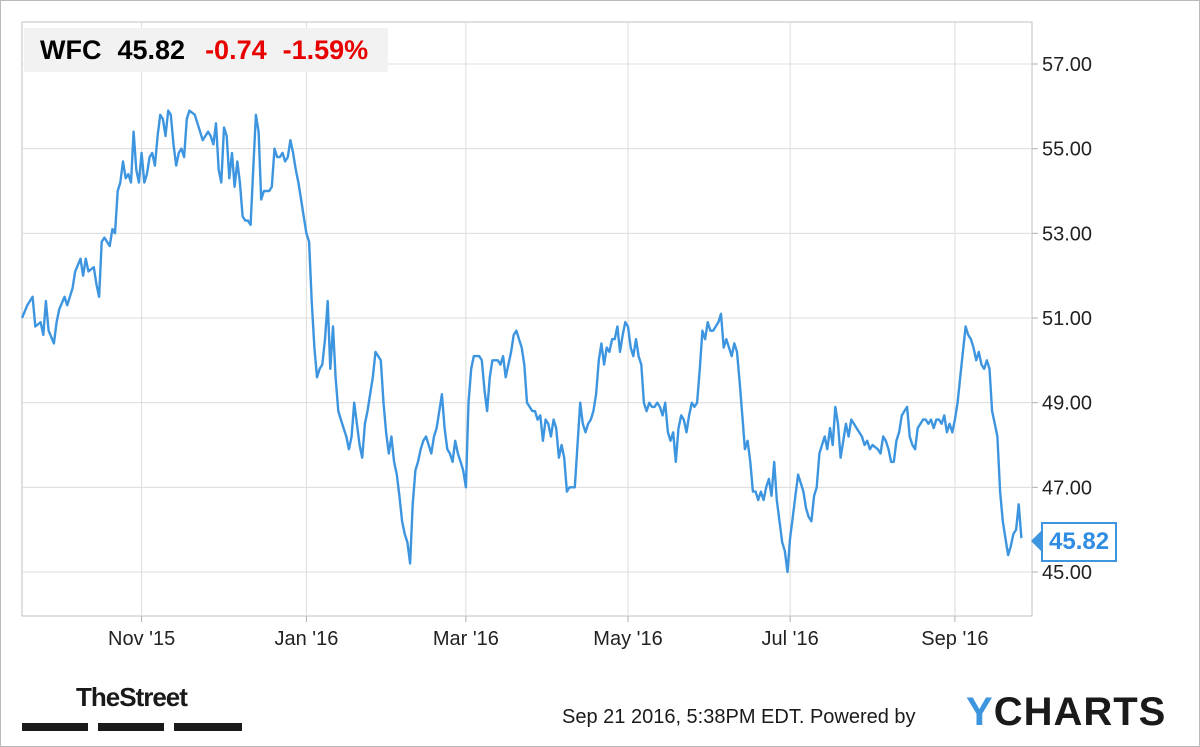 The height and width of the screenshot is (747, 1200). I want to click on thestreet-logo: TheStreet, so click(132, 708).